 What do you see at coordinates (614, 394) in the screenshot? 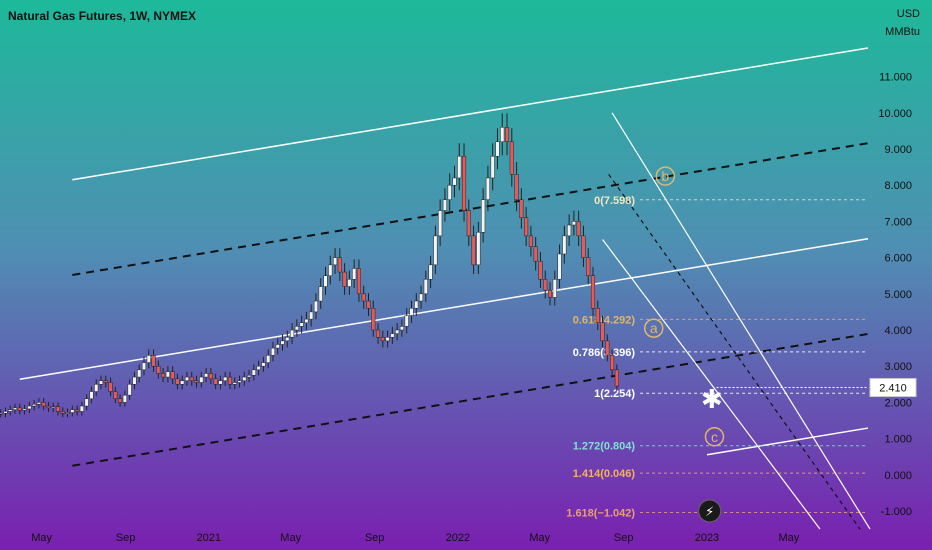
I see `fib-level-label: 1(2.254)` at bounding box center [614, 394].